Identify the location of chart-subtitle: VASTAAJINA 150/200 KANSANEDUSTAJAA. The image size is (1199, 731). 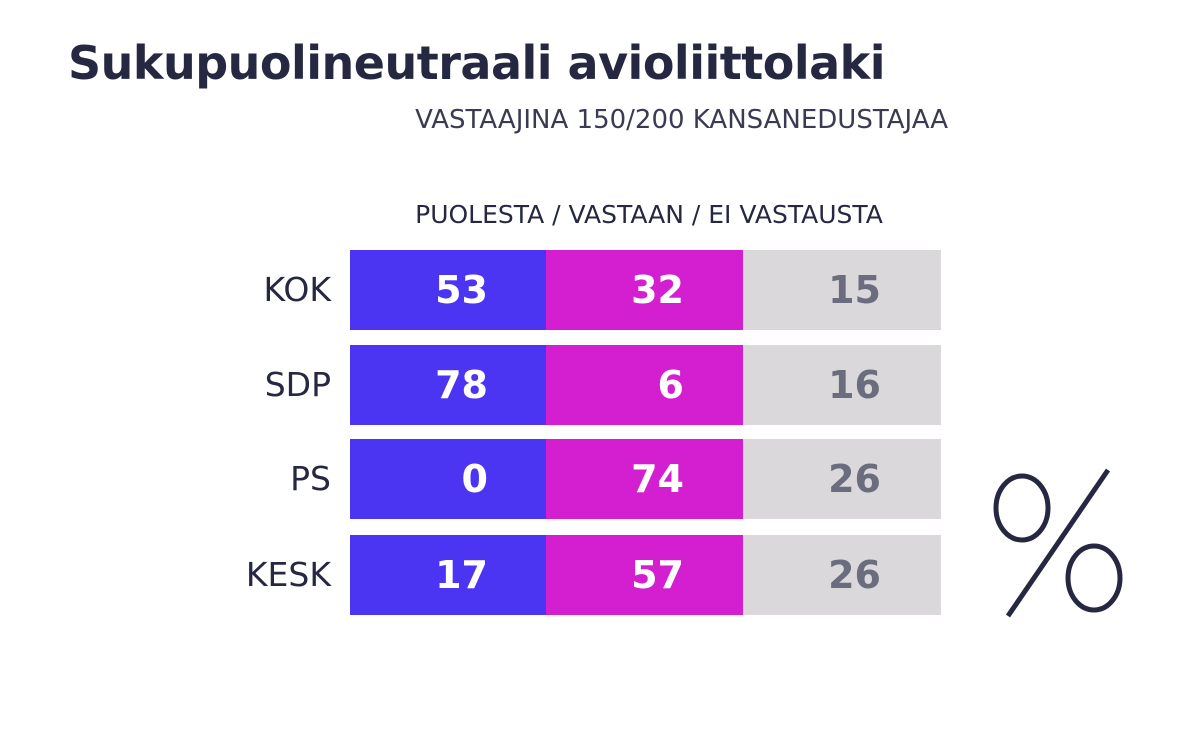
(681, 120).